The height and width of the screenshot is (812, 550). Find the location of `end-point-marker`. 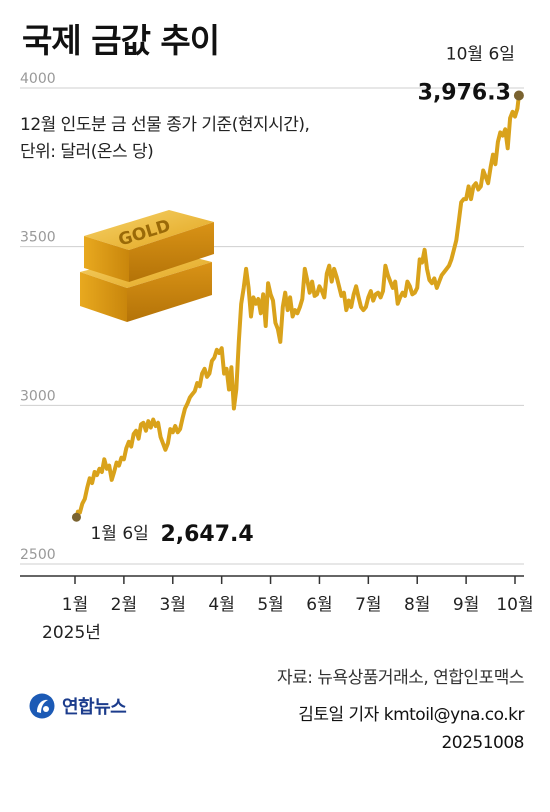

end-point-marker is located at coordinates (518, 95).